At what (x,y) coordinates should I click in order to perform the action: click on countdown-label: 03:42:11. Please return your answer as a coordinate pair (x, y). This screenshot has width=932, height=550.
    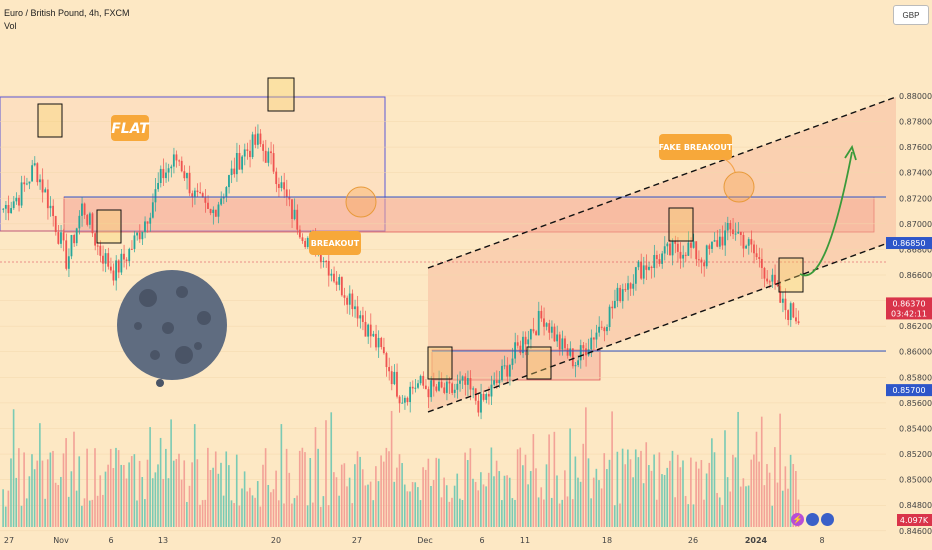
    Looking at the image, I should click on (909, 313).